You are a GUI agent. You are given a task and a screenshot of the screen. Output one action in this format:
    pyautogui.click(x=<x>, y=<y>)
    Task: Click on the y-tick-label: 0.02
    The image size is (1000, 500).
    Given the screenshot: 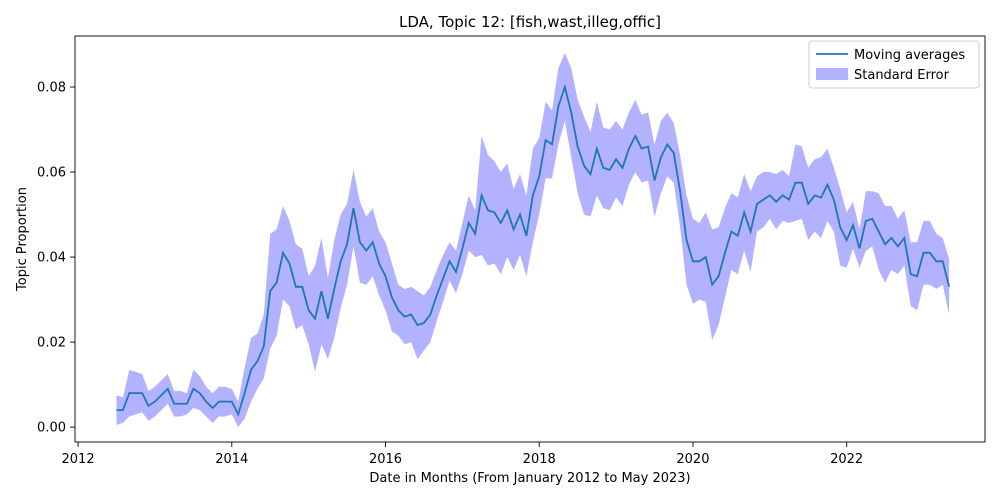 What is the action you would take?
    pyautogui.click(x=51, y=343)
    